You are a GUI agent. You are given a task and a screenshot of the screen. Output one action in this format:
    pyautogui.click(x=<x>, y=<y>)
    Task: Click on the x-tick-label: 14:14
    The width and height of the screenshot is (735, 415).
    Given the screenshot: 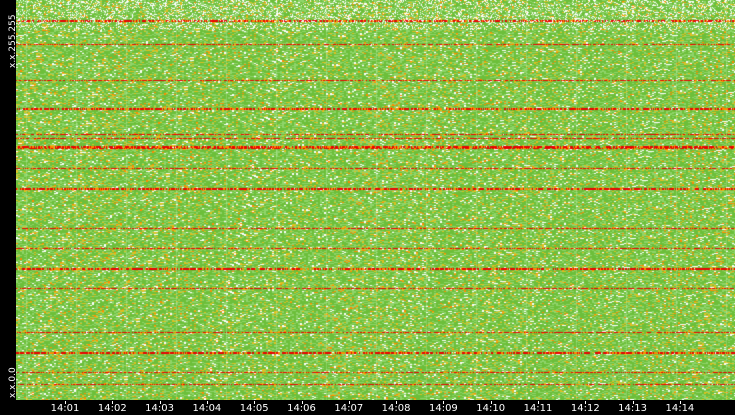 What is the action you would take?
    pyautogui.click(x=680, y=408)
    